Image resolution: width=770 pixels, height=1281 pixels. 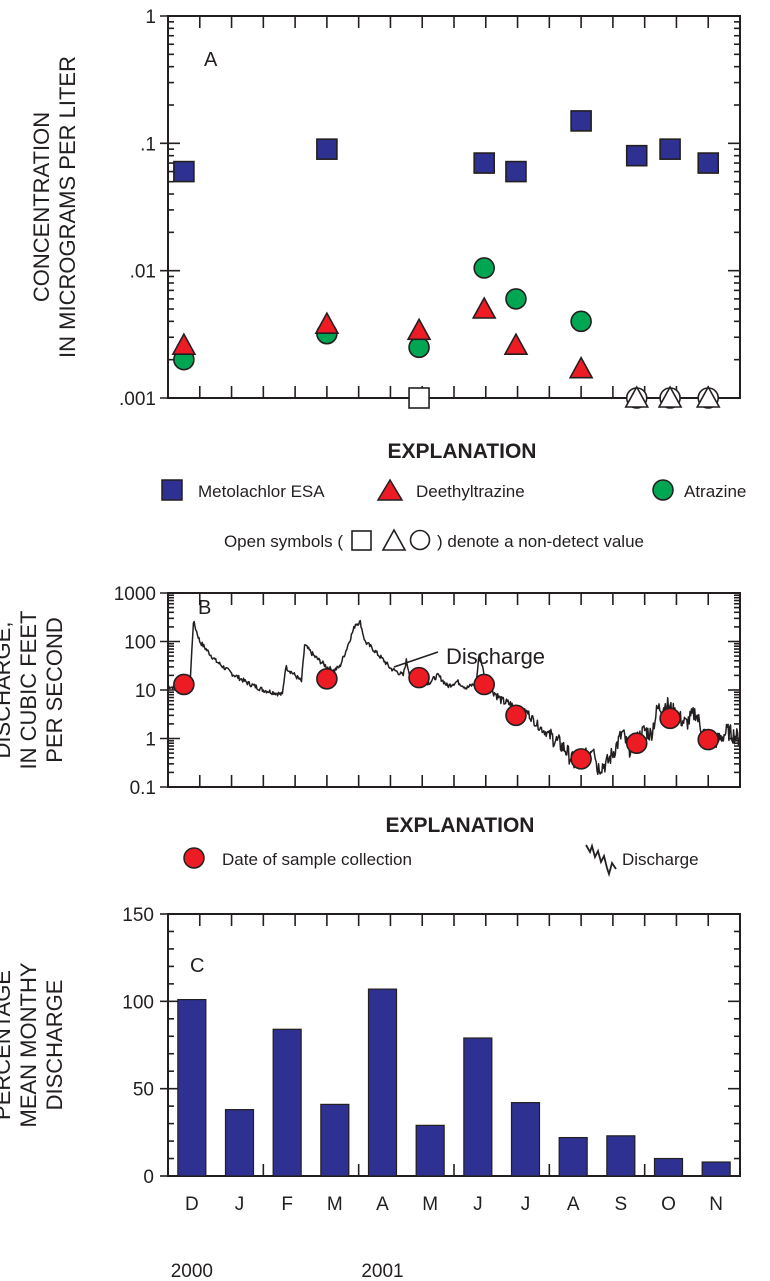 What do you see at coordinates (317, 859) in the screenshot?
I see `legend-sample-label: Date of sample collection` at bounding box center [317, 859].